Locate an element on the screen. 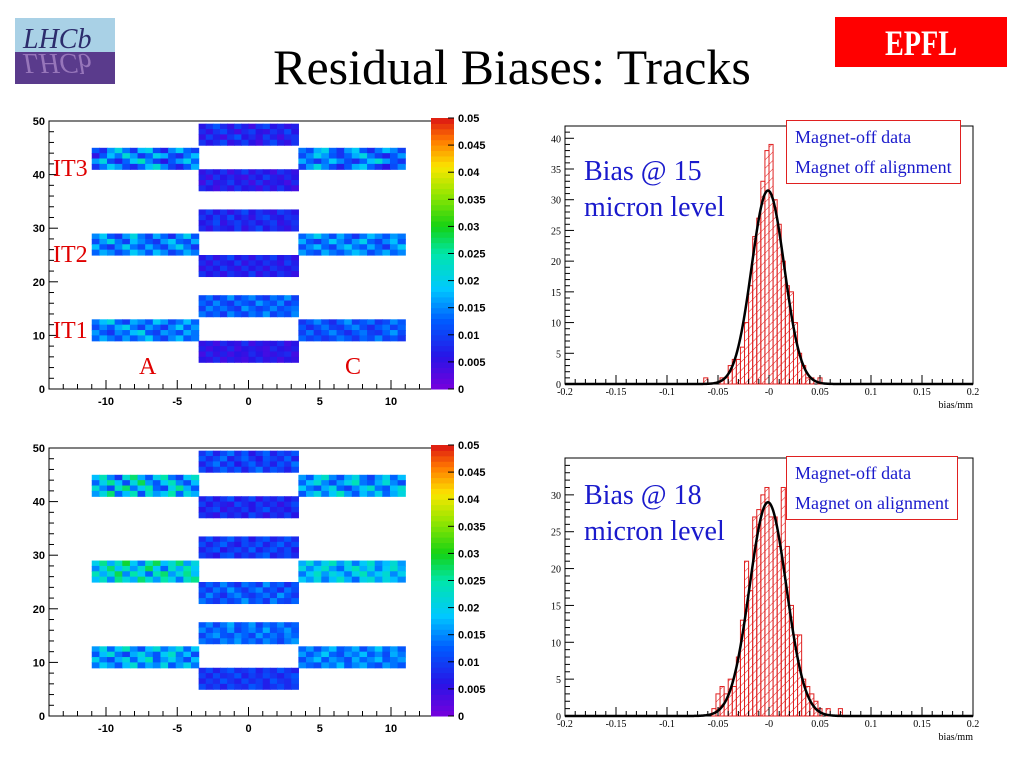 The height and width of the screenshot is (768, 1024). module-it3-A is located at coordinates (145, 158).